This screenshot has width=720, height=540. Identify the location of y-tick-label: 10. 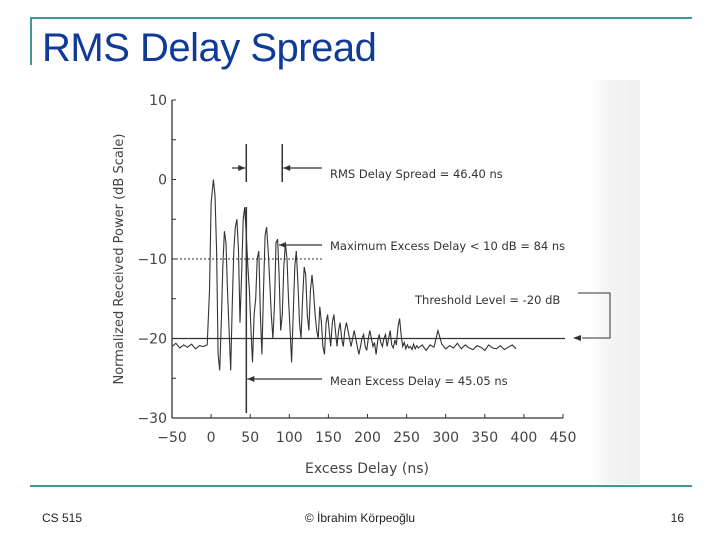
(158, 101).